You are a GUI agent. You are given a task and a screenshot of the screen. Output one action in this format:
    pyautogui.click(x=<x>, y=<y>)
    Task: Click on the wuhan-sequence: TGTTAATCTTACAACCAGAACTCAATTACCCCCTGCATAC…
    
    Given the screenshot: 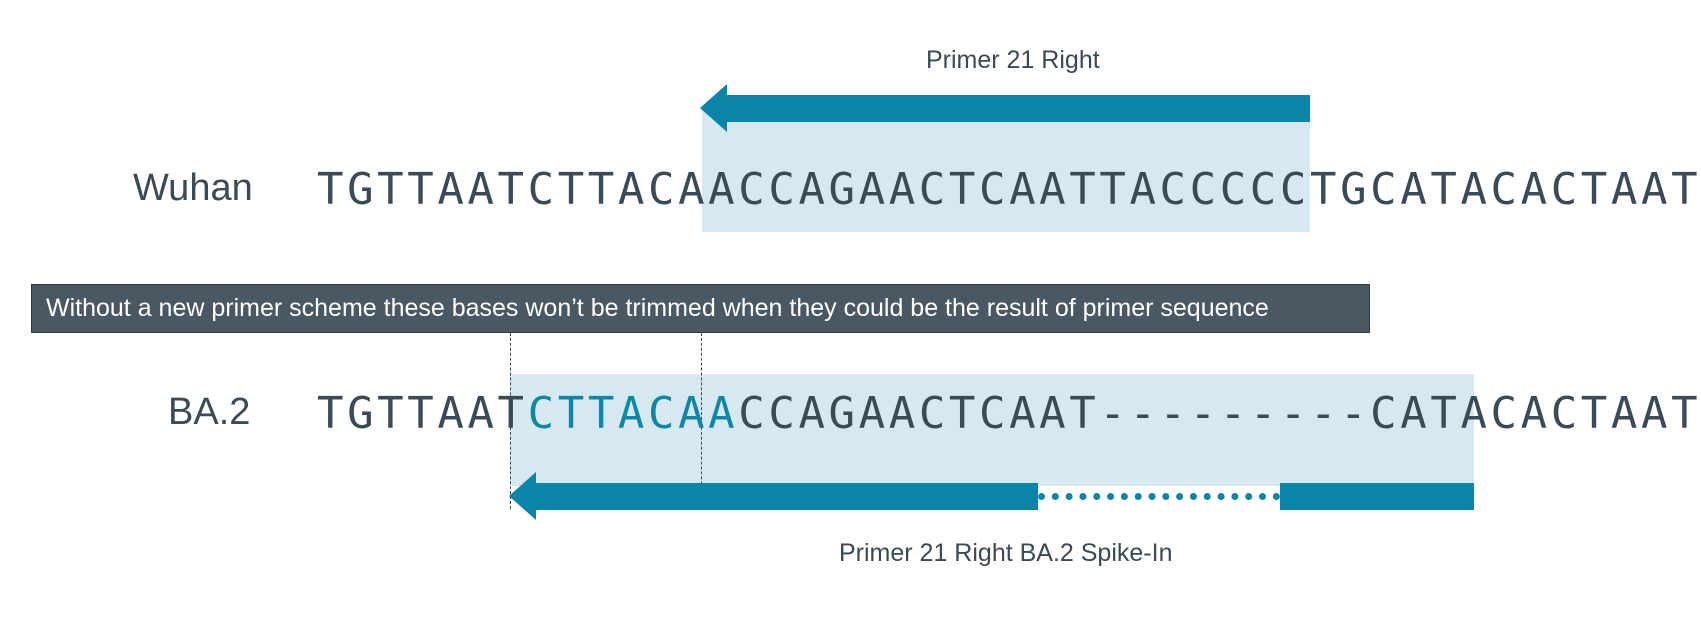 What is the action you would take?
    pyautogui.click(x=1009, y=190)
    